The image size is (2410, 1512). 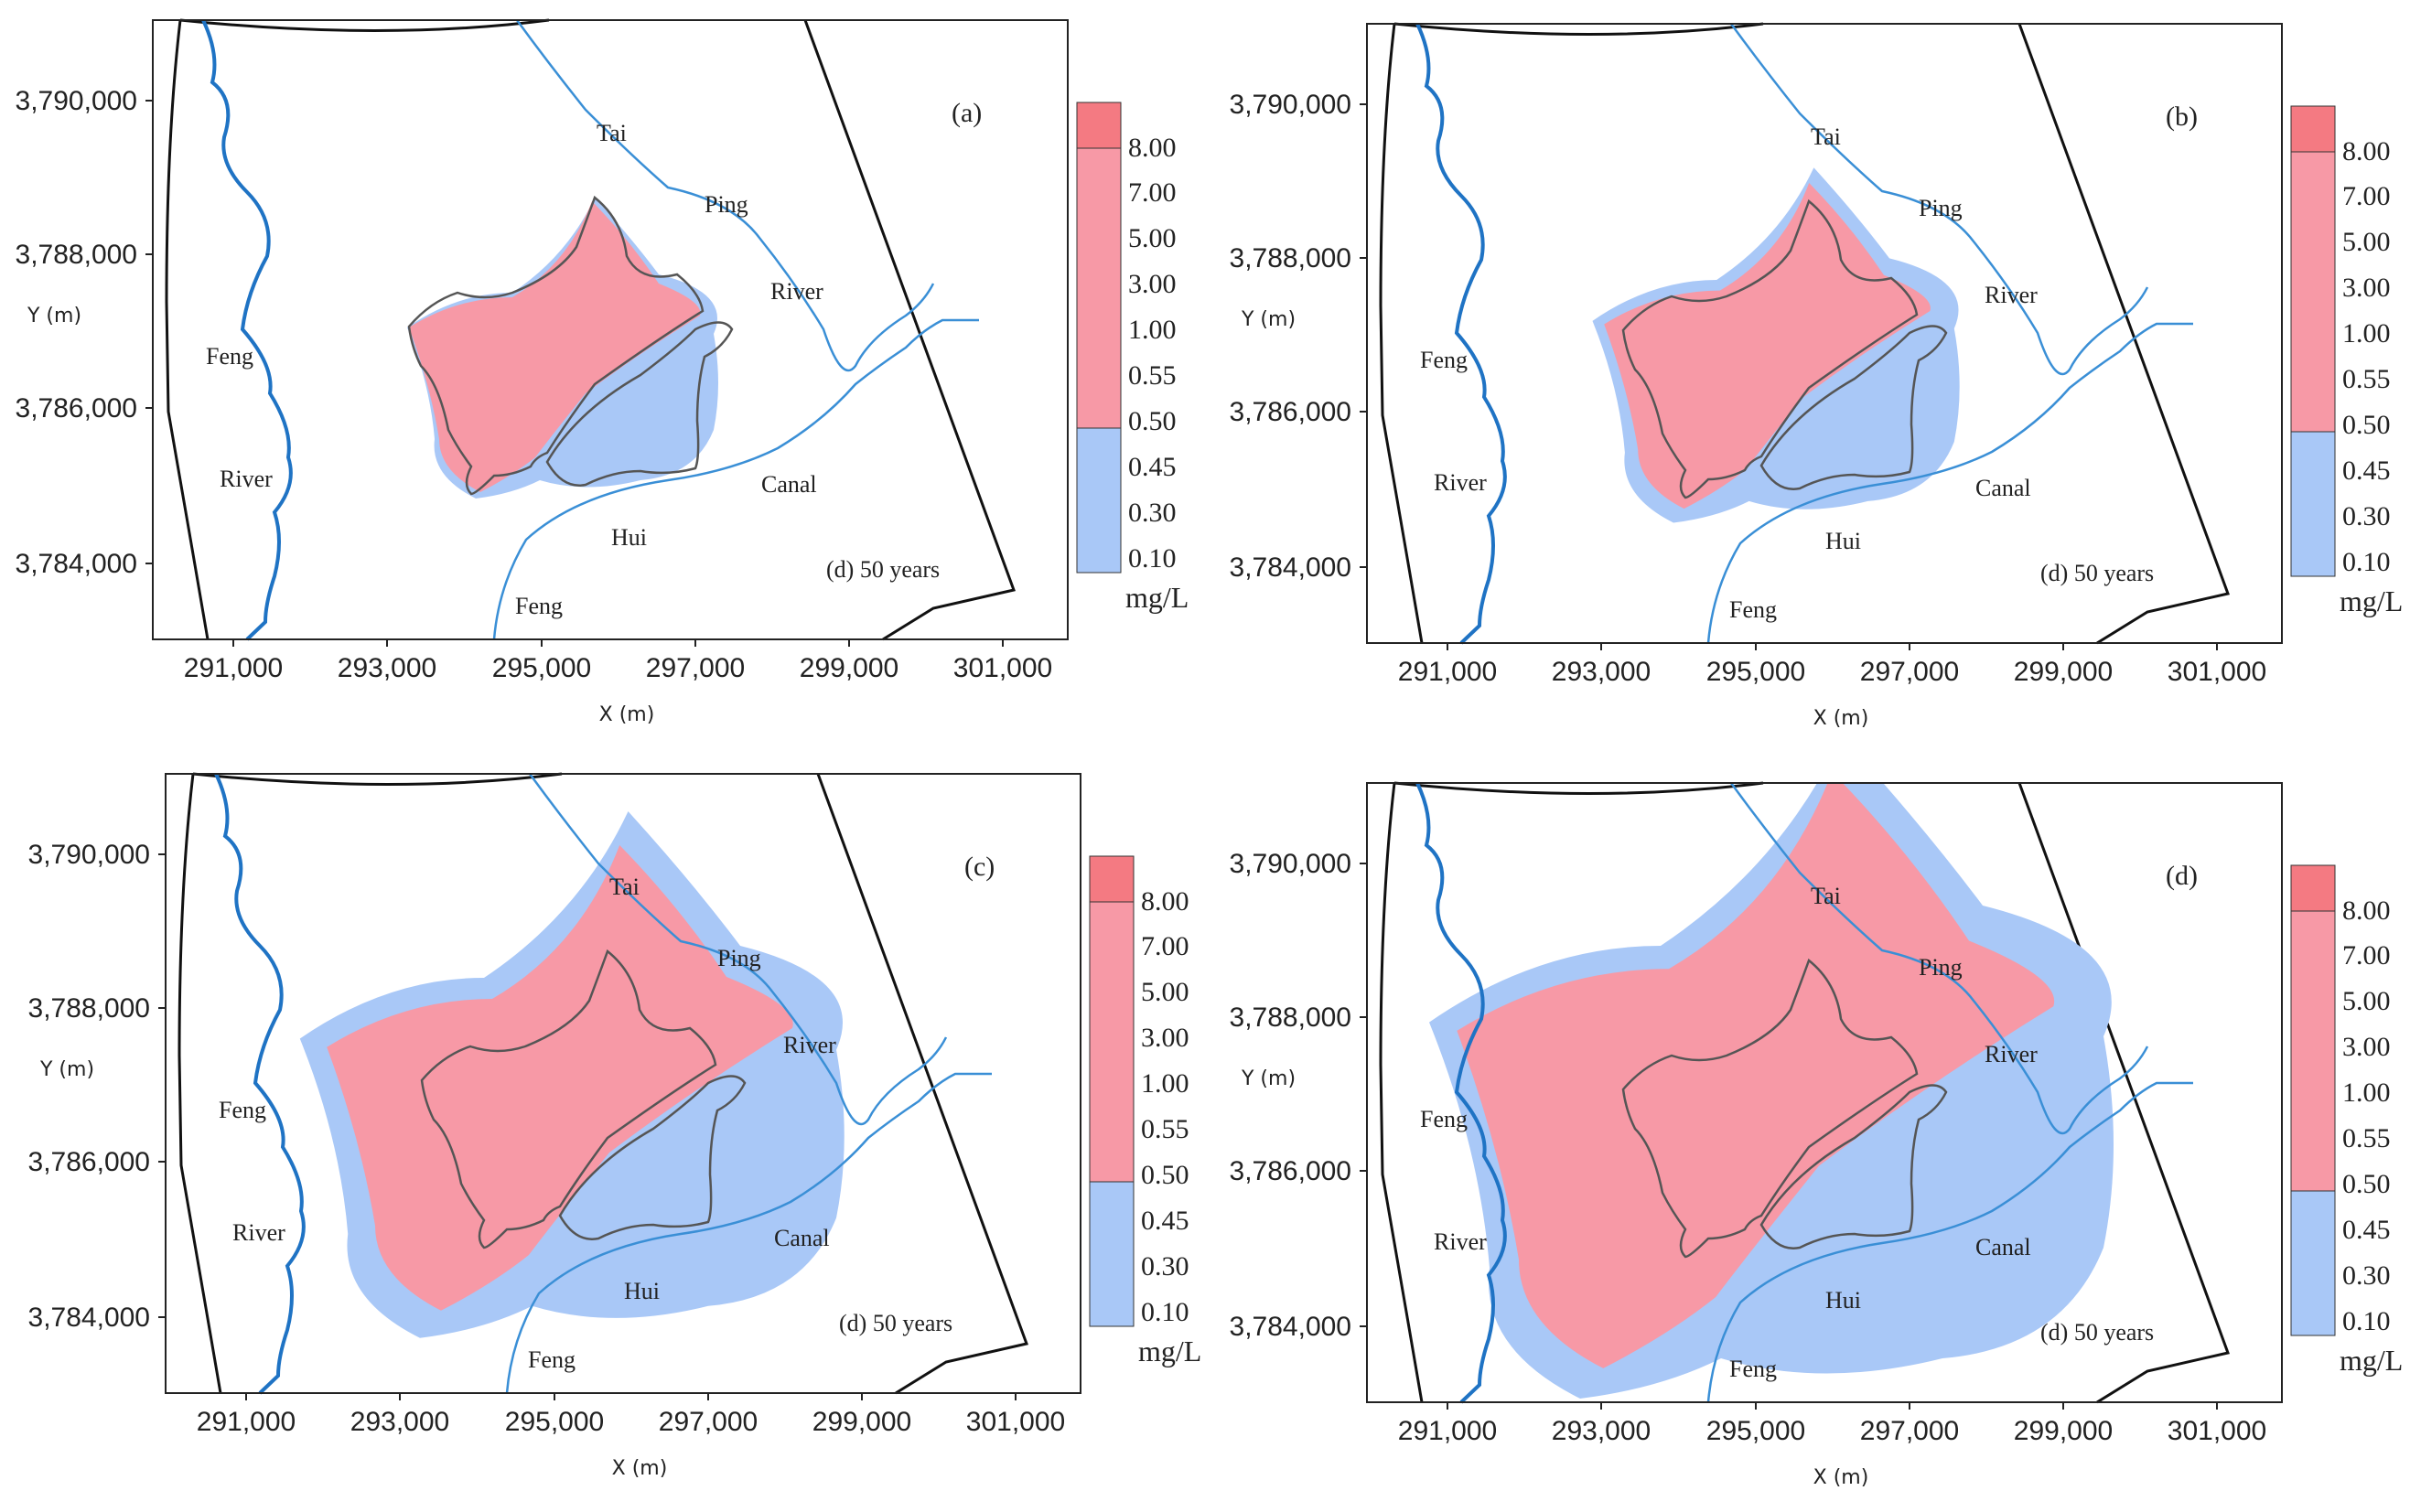 What do you see at coordinates (1401, 1092) in the screenshot?
I see `domain-west-boundary` at bounding box center [1401, 1092].